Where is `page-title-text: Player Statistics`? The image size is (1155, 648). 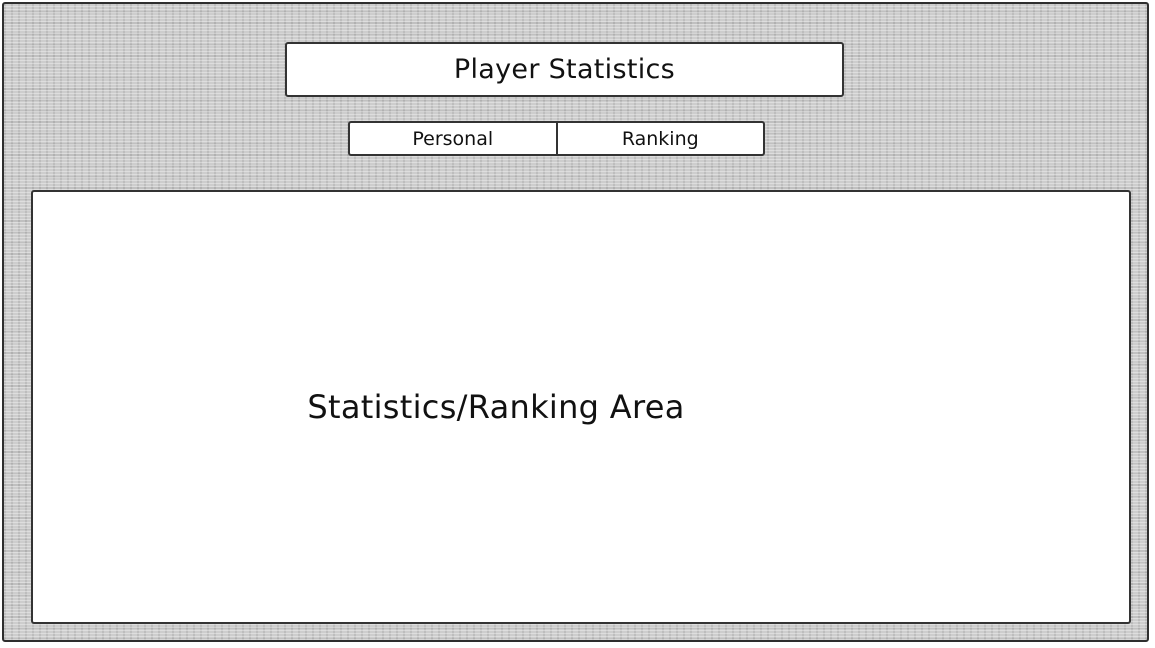
page-title-text: Player Statistics is located at coordinates (564, 69).